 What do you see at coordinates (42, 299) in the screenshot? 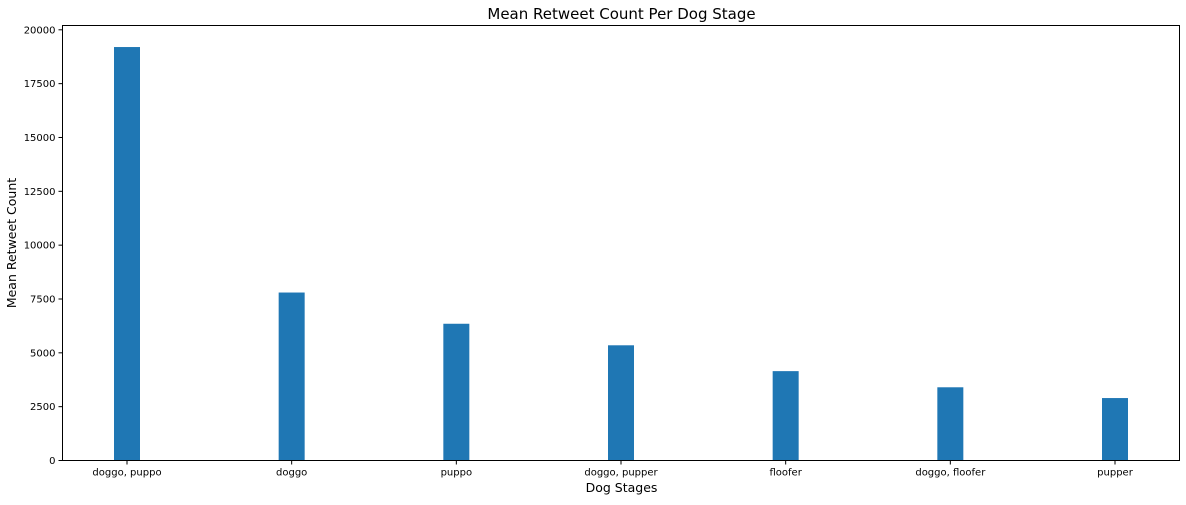
I see `y-tick-label: 7500` at bounding box center [42, 299].